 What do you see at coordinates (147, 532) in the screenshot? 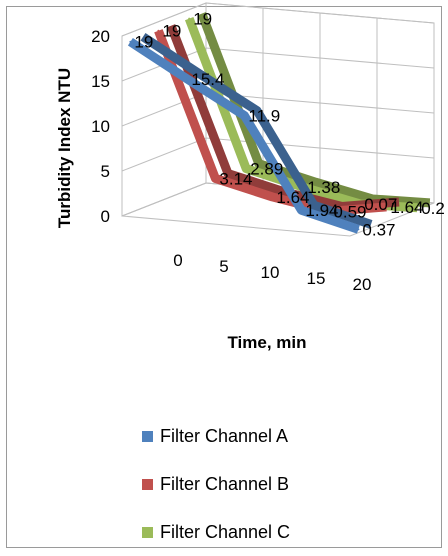
I see `legend-swatch-c` at bounding box center [147, 532].